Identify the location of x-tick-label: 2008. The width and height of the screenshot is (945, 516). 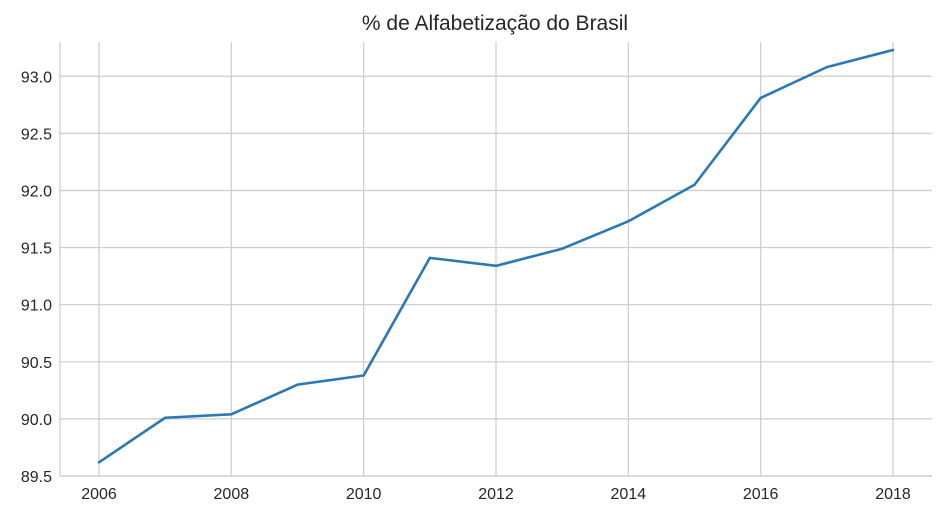
(232, 494).